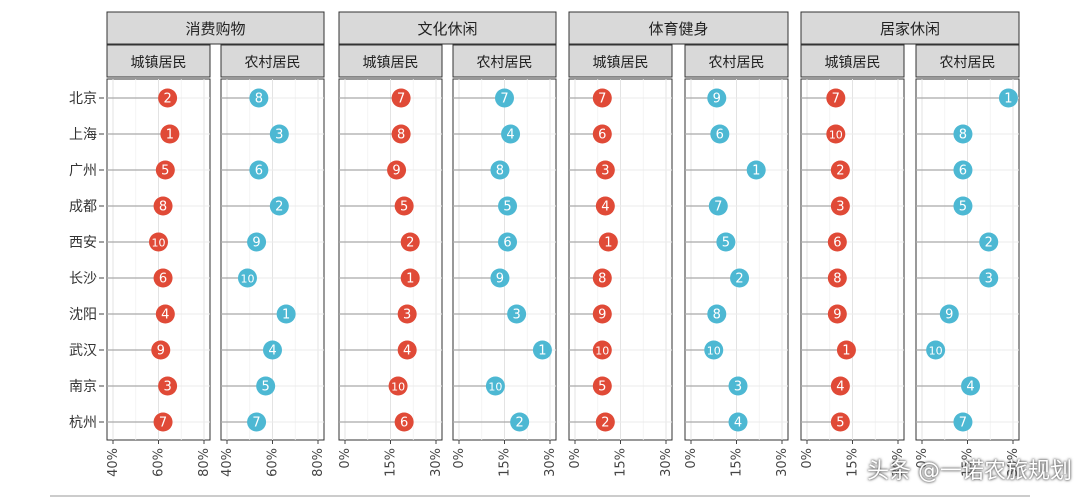 The height and width of the screenshot is (499, 1080). I want to click on facet-category-label: 居家休闲, so click(910, 29).